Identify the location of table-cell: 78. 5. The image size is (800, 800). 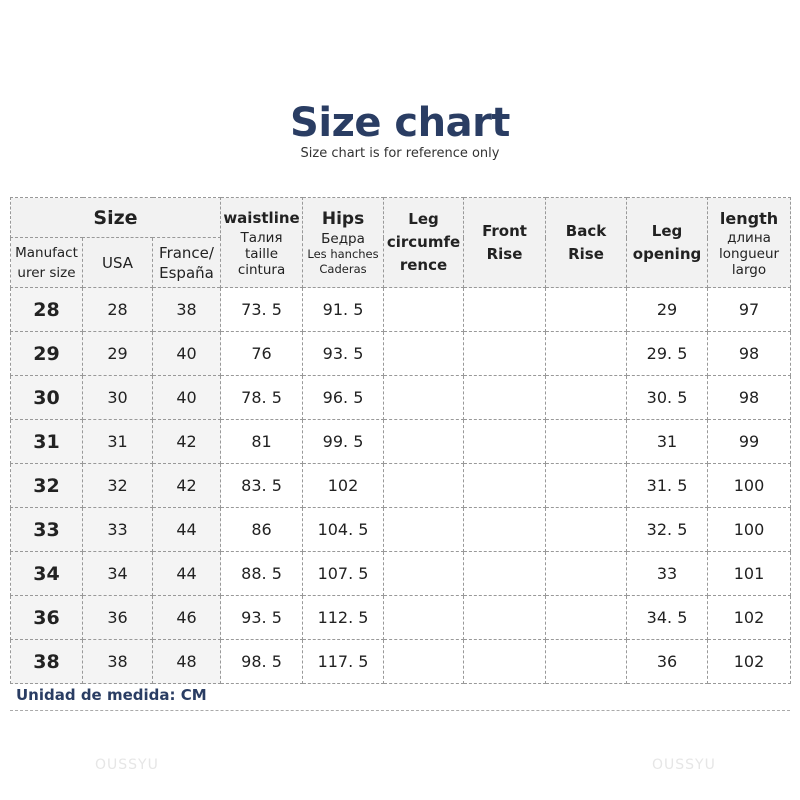
(262, 397).